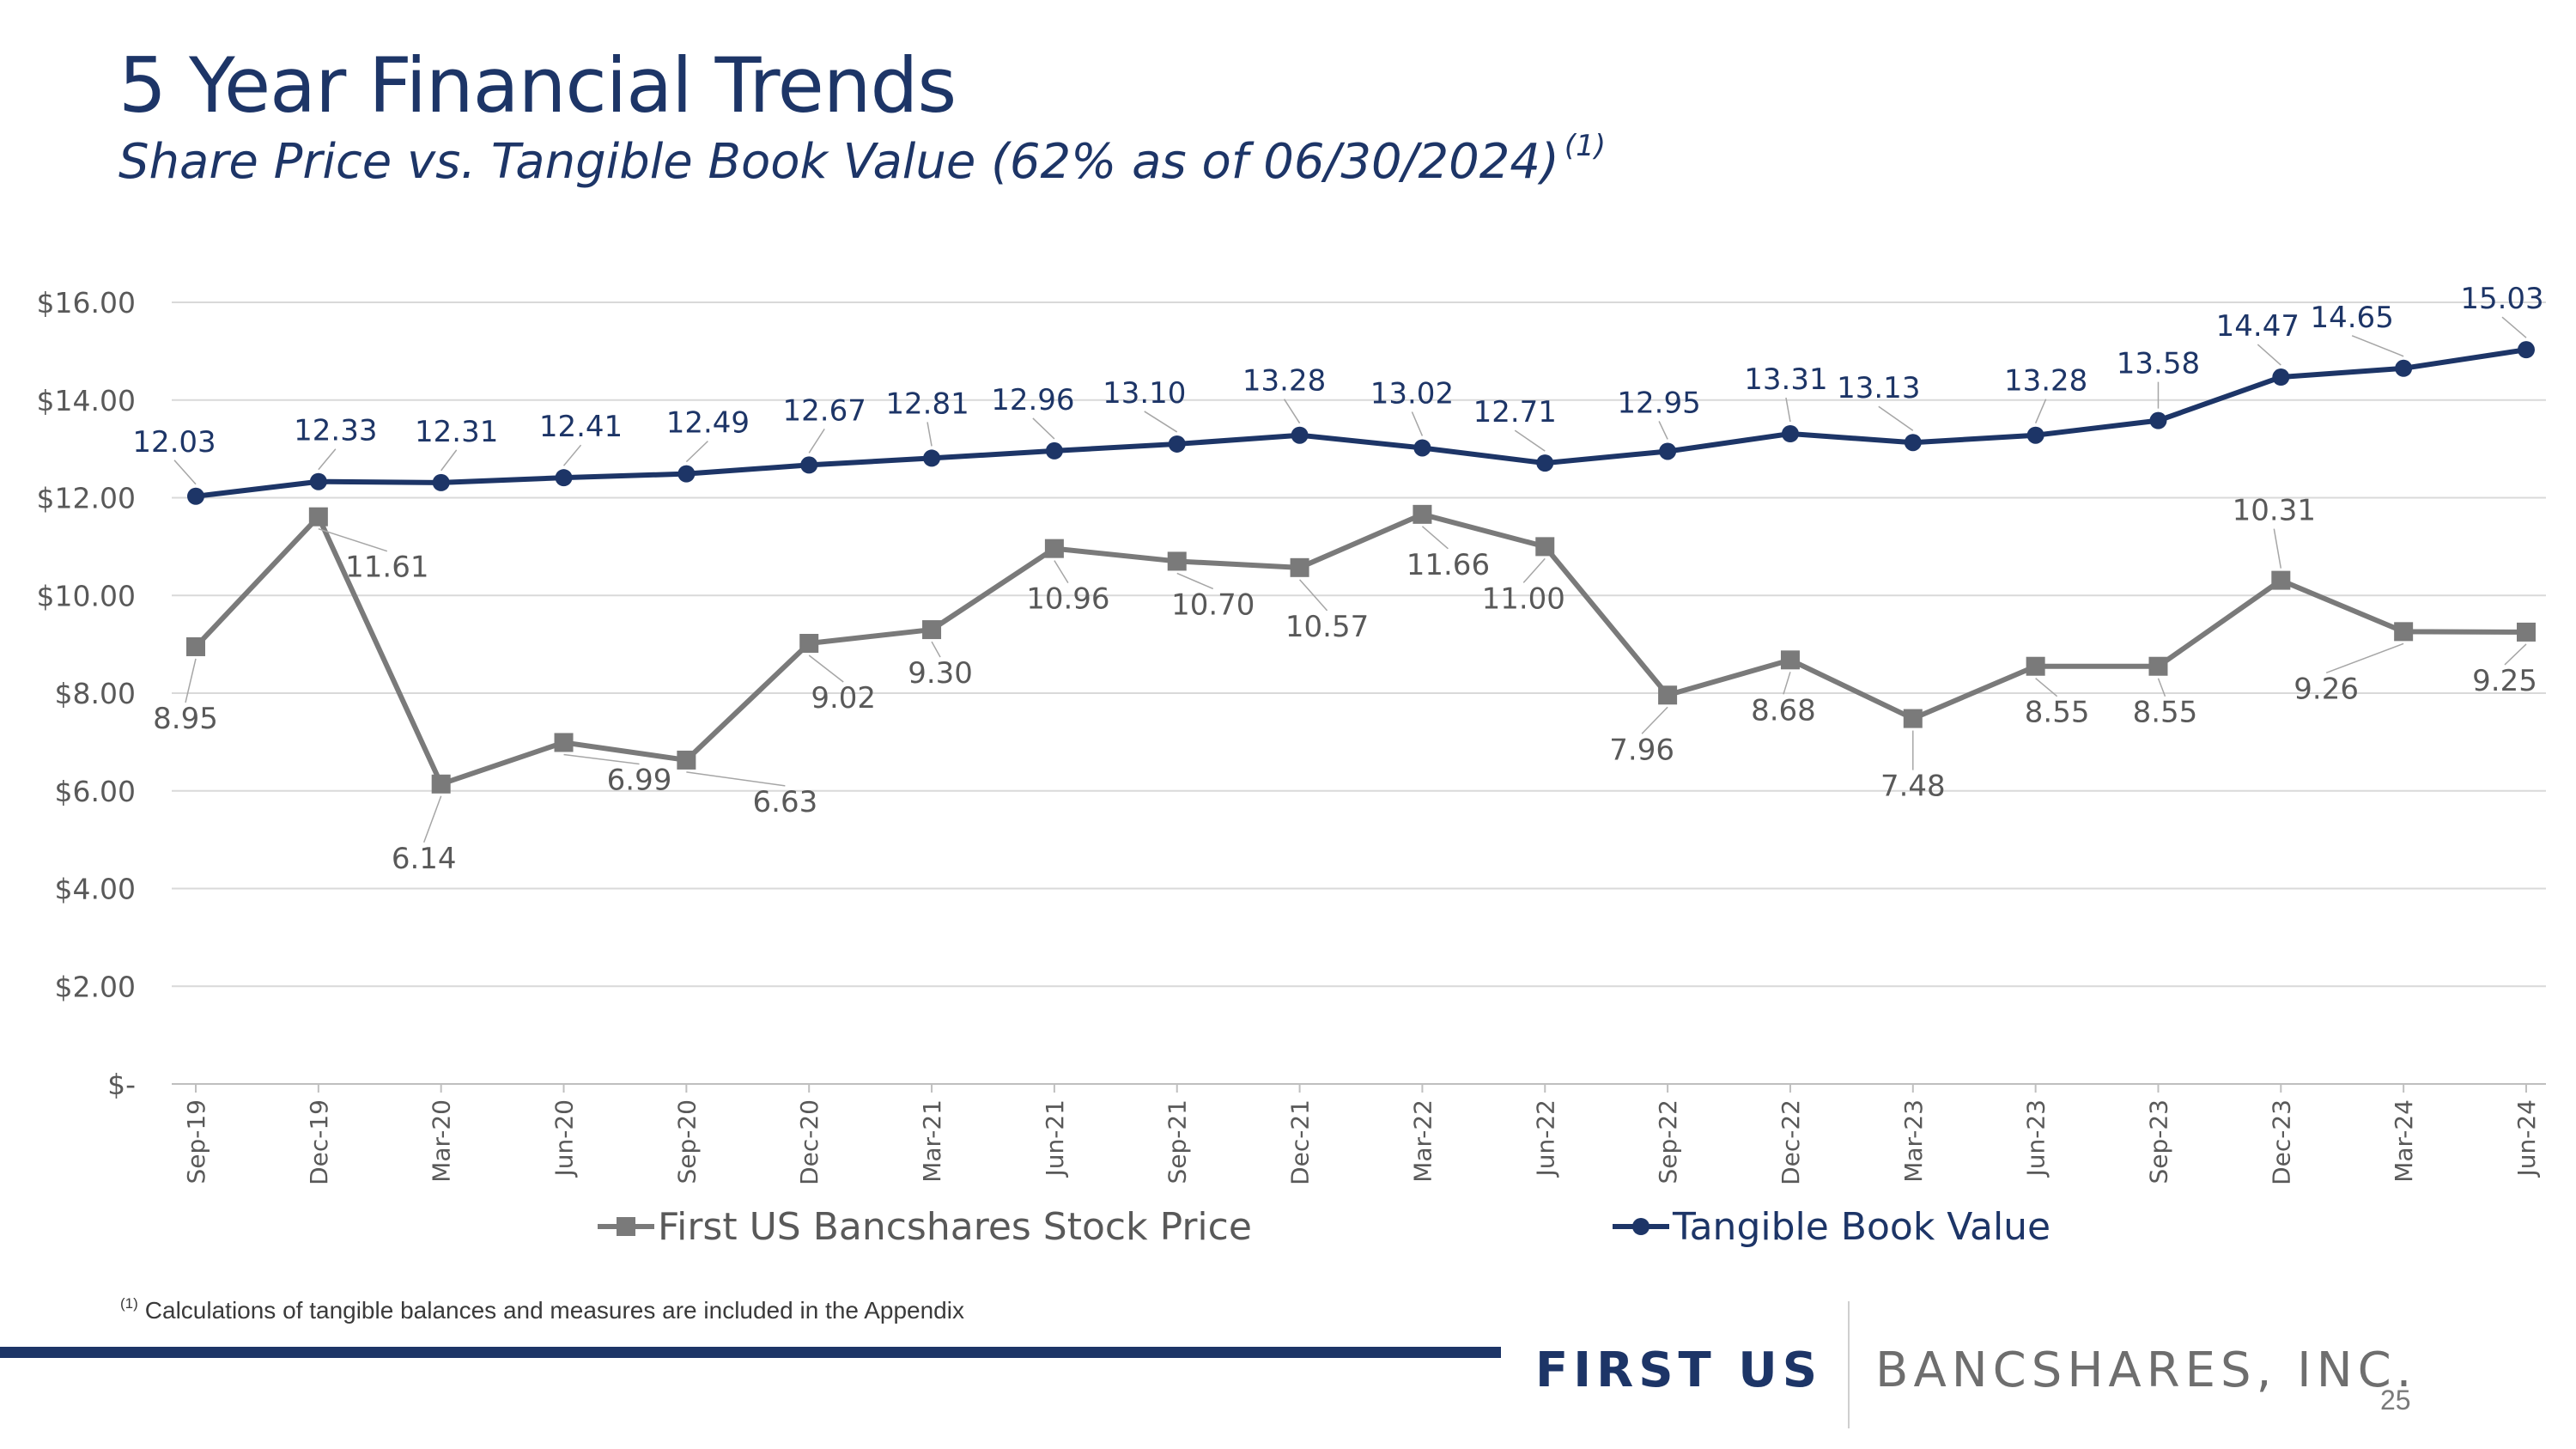 The height and width of the screenshot is (1449, 2576). I want to click on data-label-tbv: 12.03, so click(174, 442).